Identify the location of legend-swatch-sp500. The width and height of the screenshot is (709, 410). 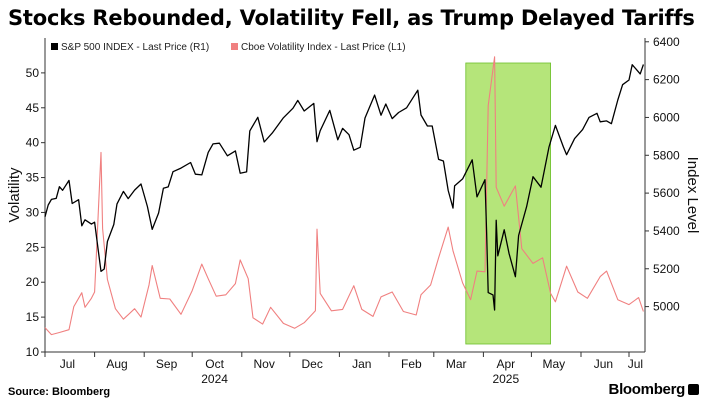
(54, 46).